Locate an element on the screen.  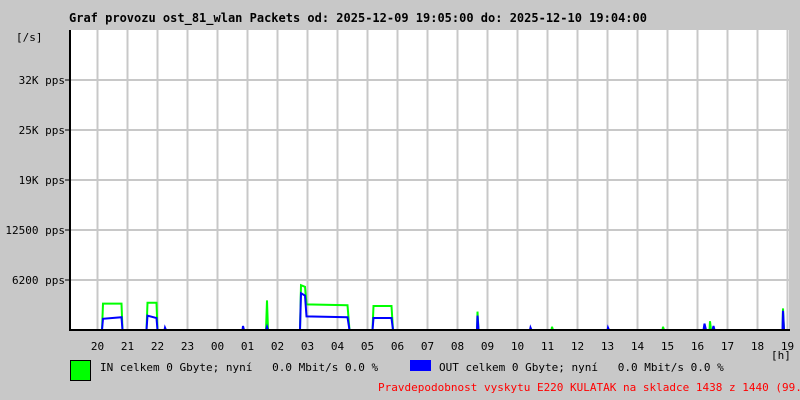
x-tick-label: 12 is located at coordinates (577, 346).